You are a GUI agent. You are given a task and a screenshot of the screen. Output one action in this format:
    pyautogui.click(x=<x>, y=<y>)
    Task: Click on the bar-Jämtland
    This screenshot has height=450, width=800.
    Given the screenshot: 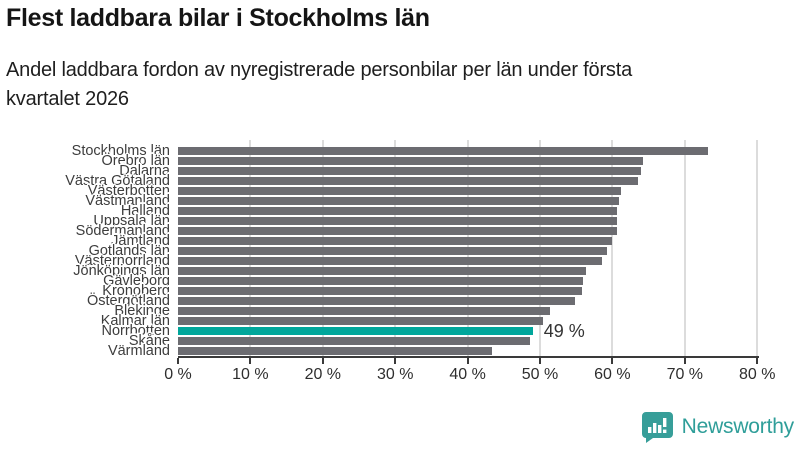 What is the action you would take?
    pyautogui.click(x=395, y=241)
    